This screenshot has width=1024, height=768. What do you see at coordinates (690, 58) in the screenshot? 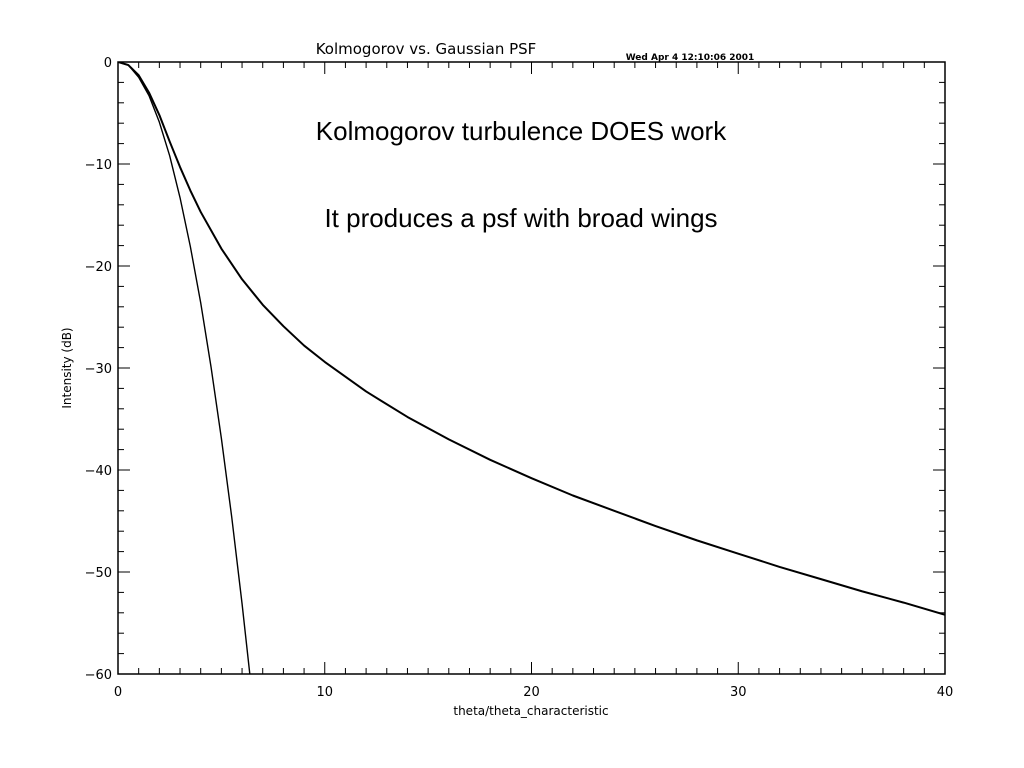
I see `chart-timestamp: Wed Apr 4 12:10:06 2001` at bounding box center [690, 58].